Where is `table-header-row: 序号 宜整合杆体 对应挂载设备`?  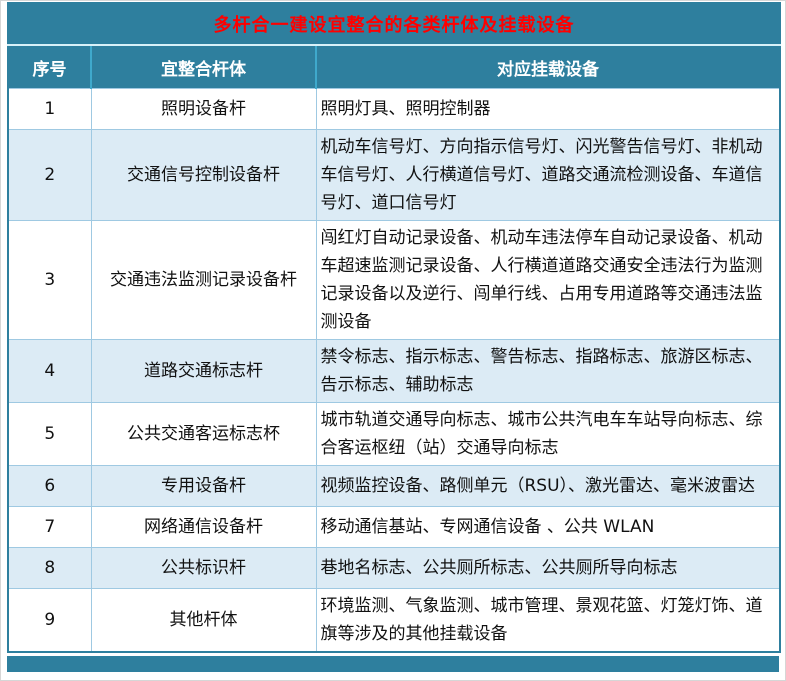
table-header-row: 序号 宜整合杆体 对应挂载设备 is located at coordinates (394, 67).